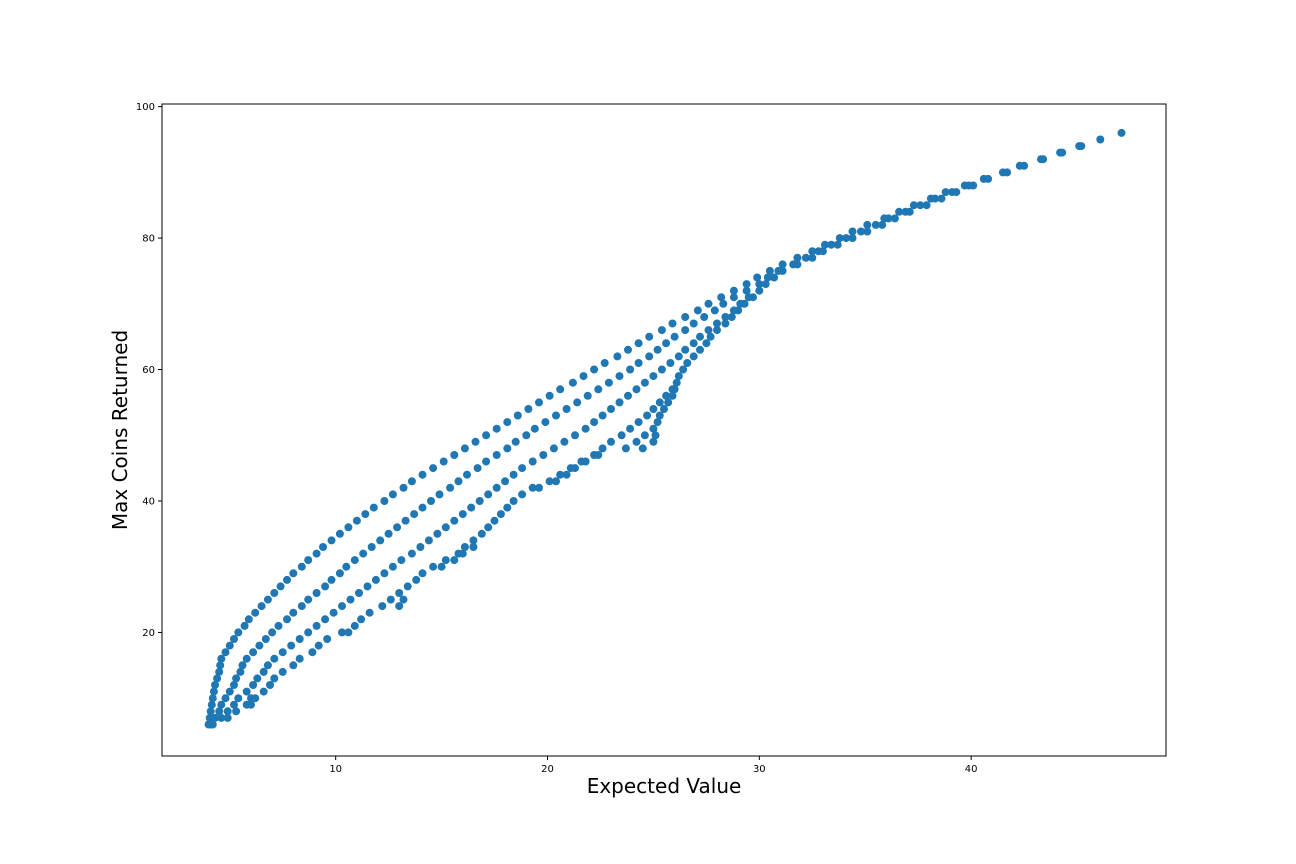 This screenshot has width=1296, height=864. Describe the element at coordinates (149, 370) in the screenshot. I see `y-ticks: 20 40 60 80 100` at that location.